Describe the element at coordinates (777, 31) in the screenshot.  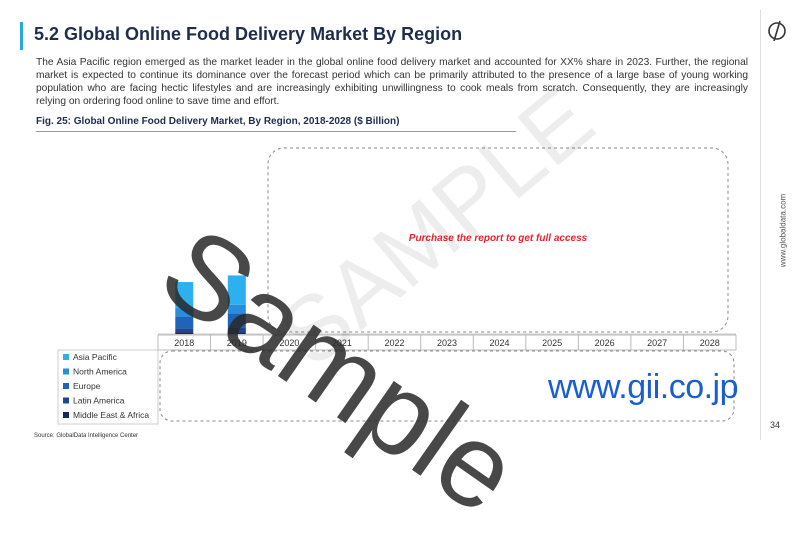
I see `logo` at that location.